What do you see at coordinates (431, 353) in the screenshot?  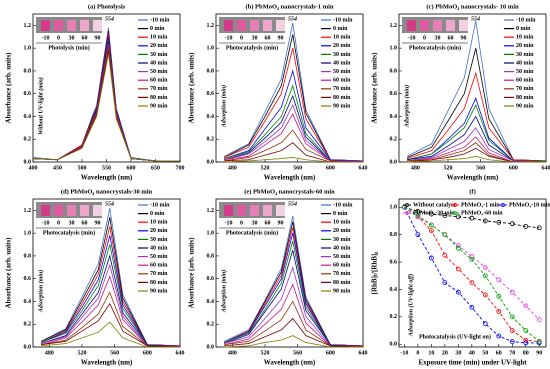 I see `x-tick-label: 10` at bounding box center [431, 353].